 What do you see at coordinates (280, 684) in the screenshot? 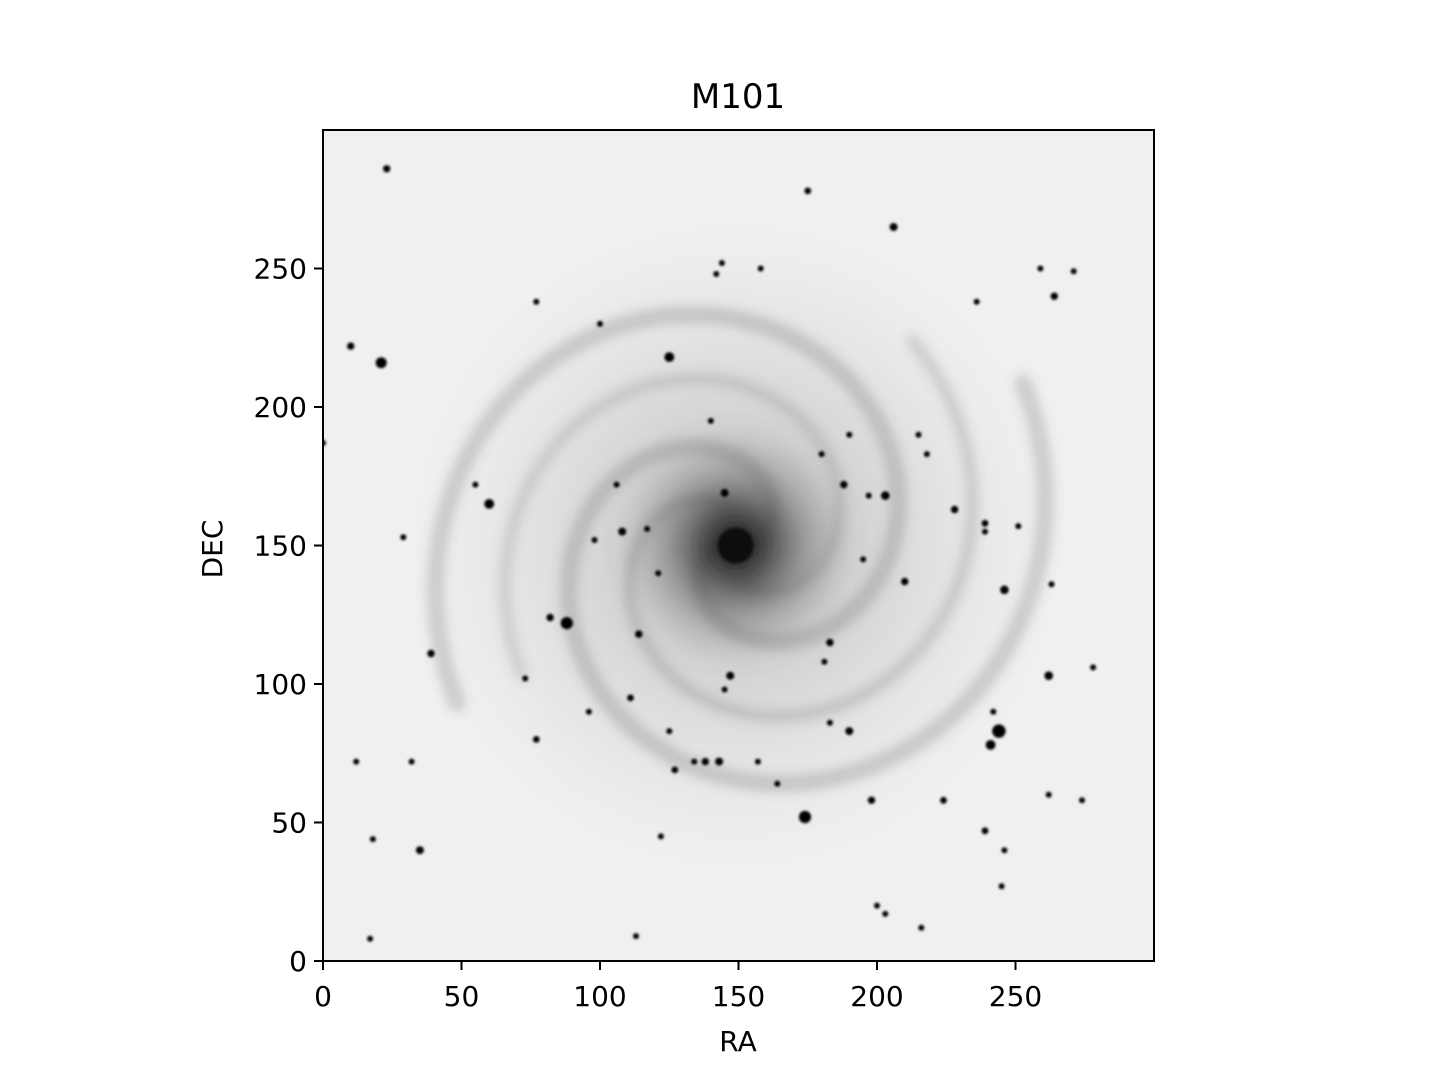
I see `y-tick-label: 100` at bounding box center [280, 684].